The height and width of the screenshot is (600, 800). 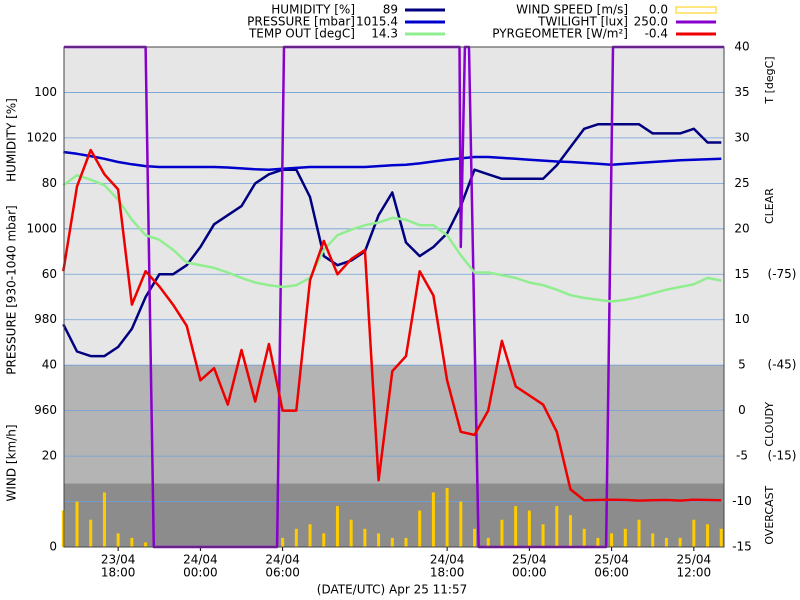 I want to click on y2-tick-label: 30, so click(x=741, y=137).